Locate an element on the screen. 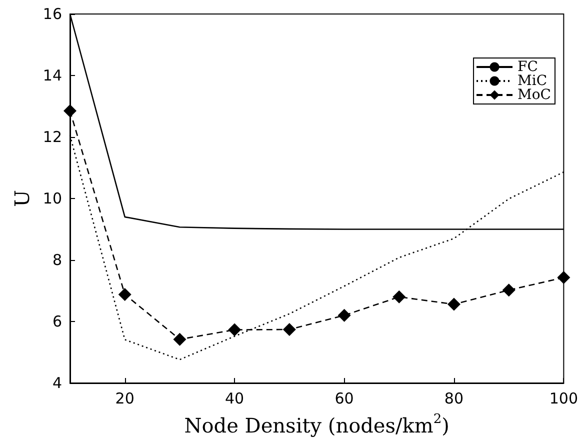  y-tick-label: 10 is located at coordinates (52, 199).